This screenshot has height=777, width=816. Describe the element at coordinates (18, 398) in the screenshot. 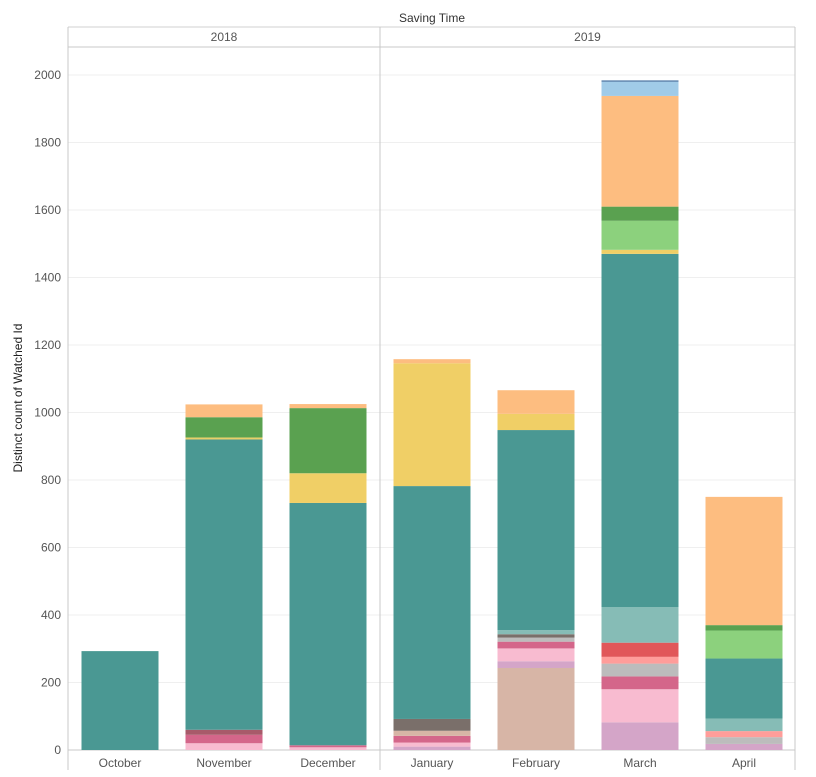

I see `y-axis-title: Distinct count of Watched Id` at that location.